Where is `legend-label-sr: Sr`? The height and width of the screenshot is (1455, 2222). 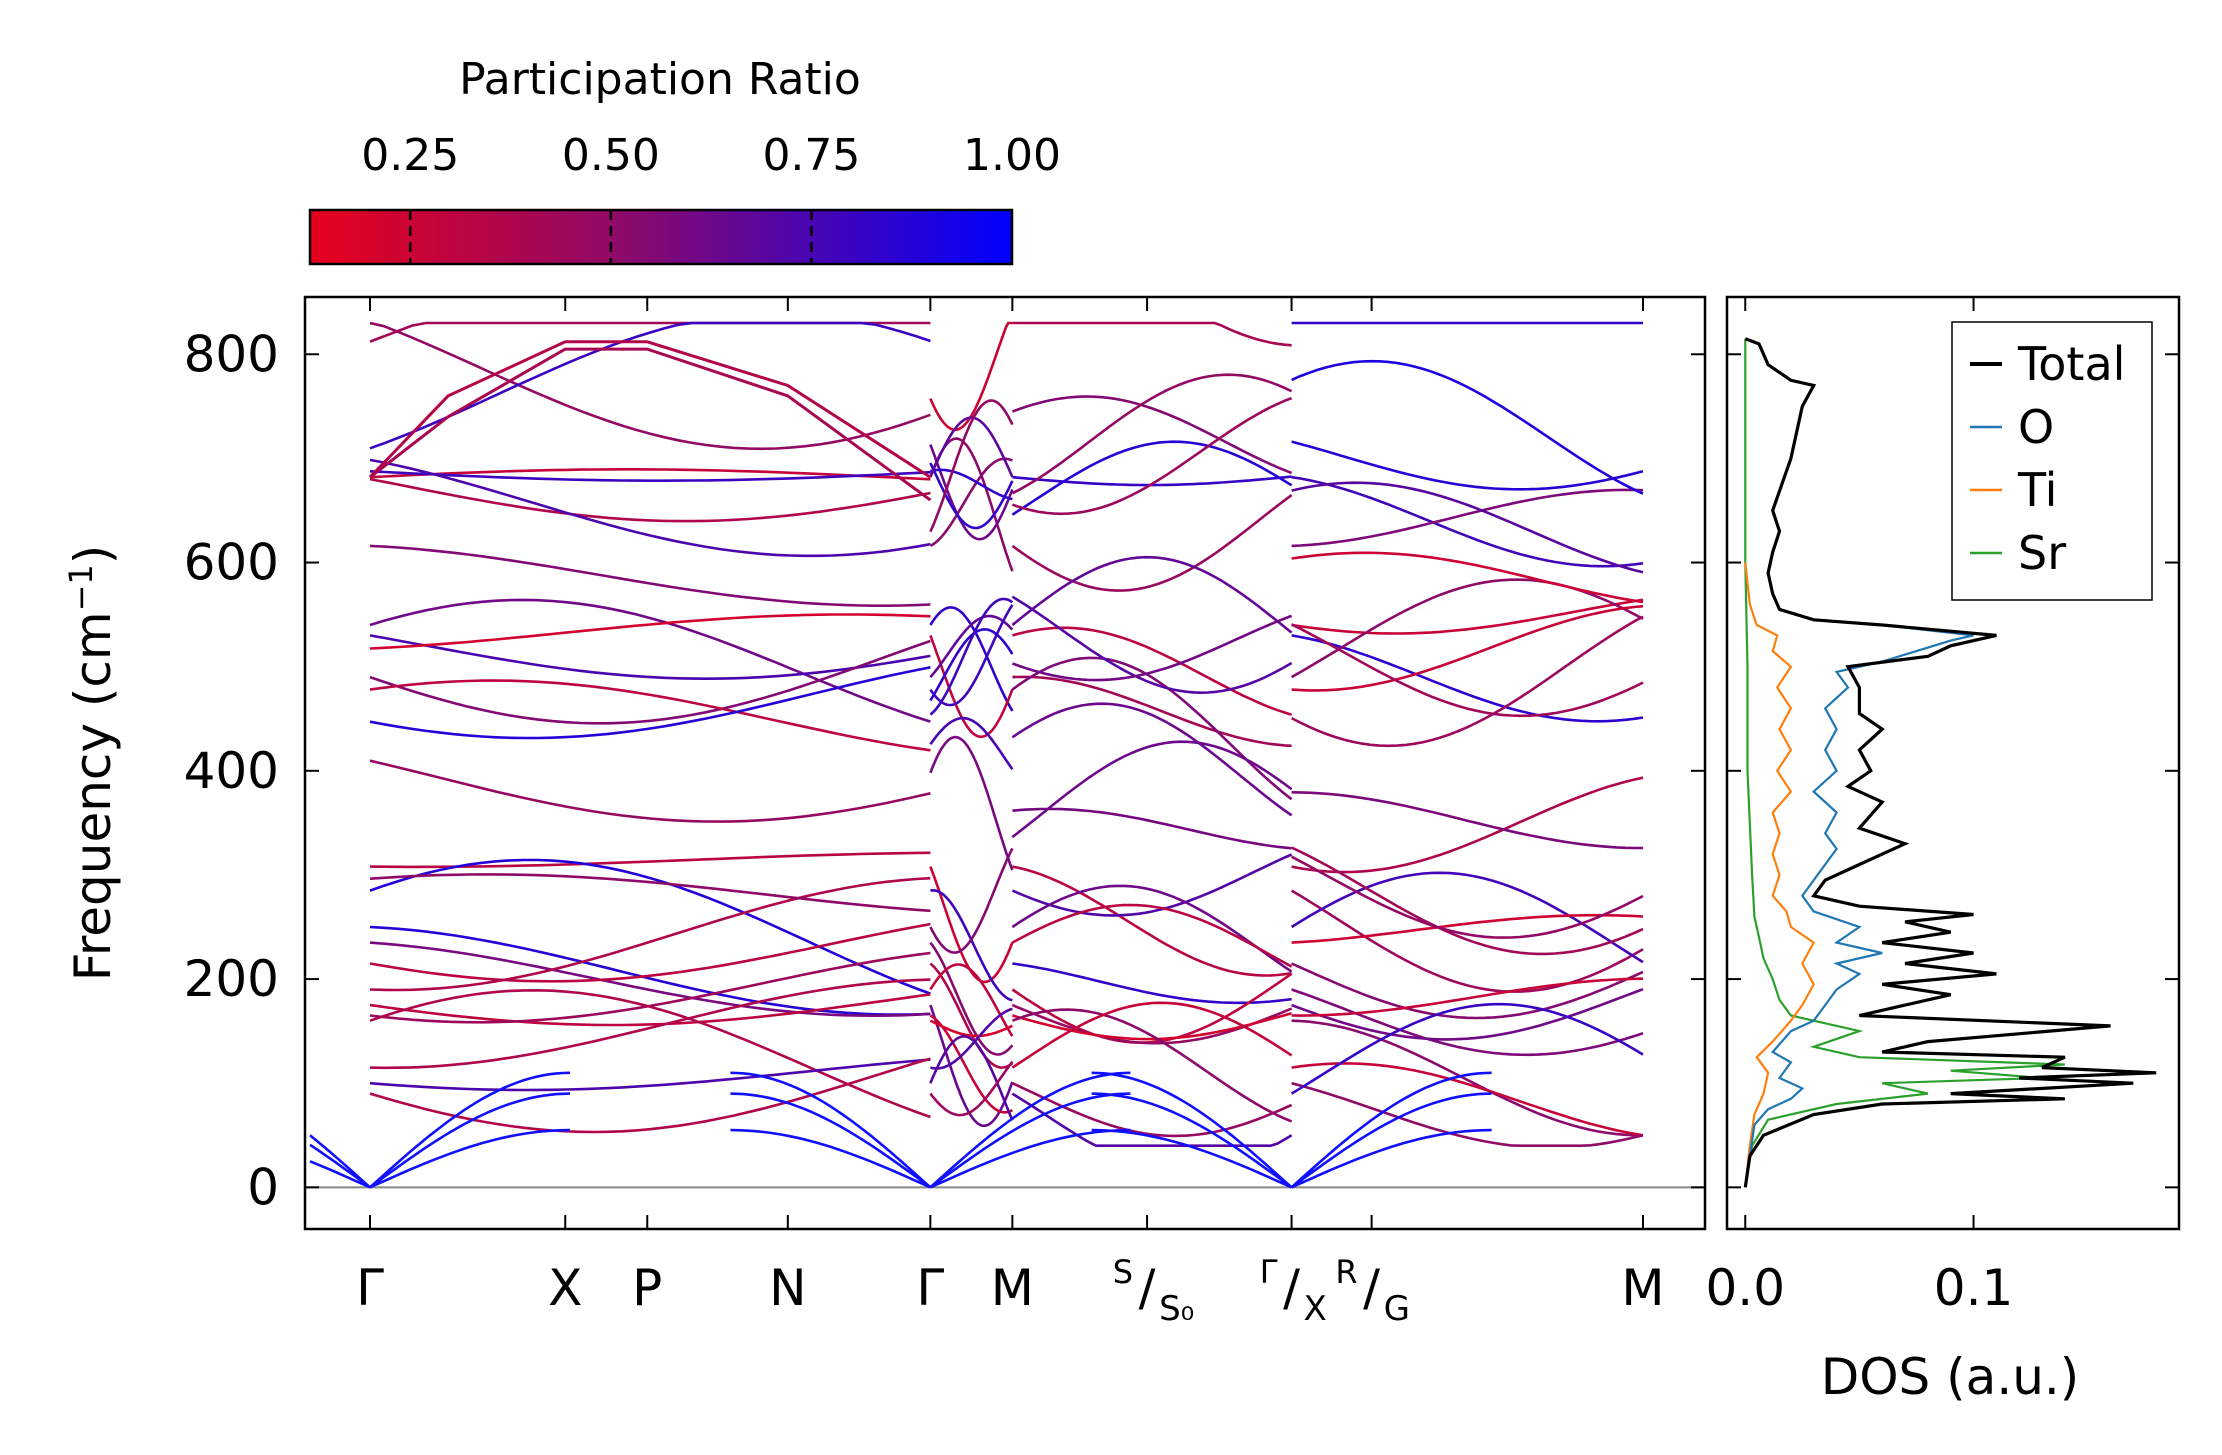 legend-label-sr: Sr is located at coordinates (2042, 553).